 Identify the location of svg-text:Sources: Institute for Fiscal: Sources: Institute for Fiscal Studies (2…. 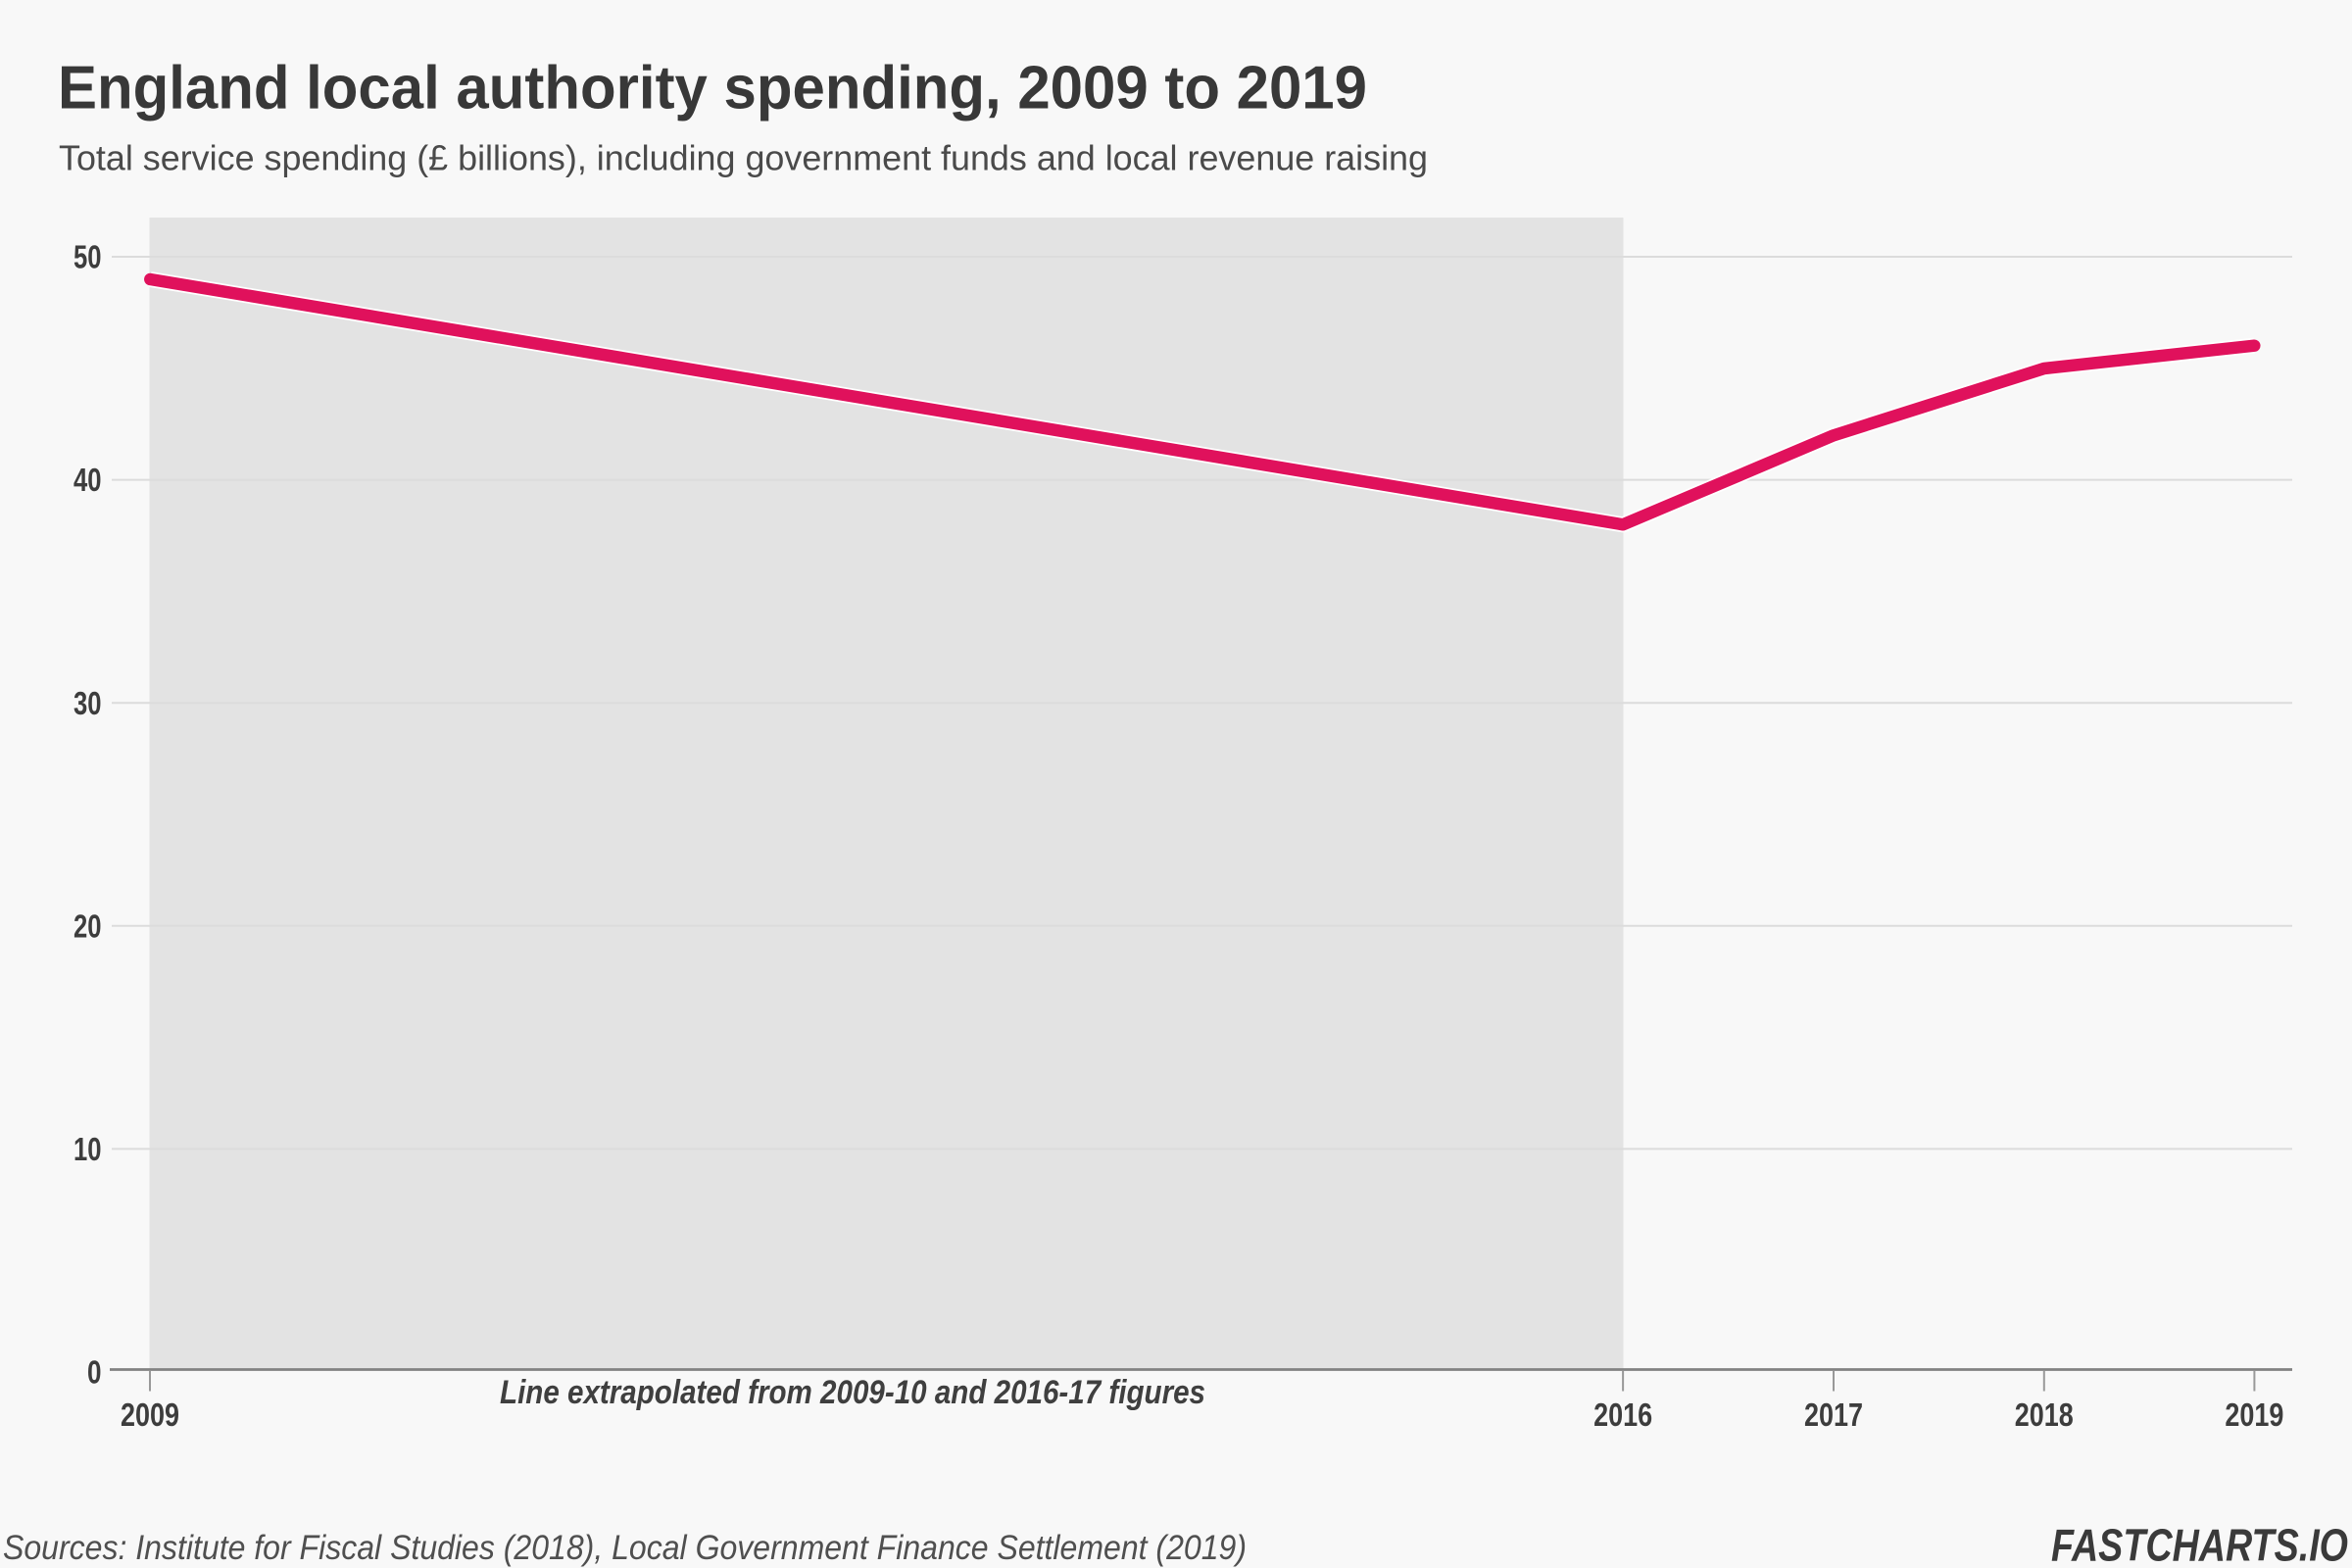
(625, 1548).